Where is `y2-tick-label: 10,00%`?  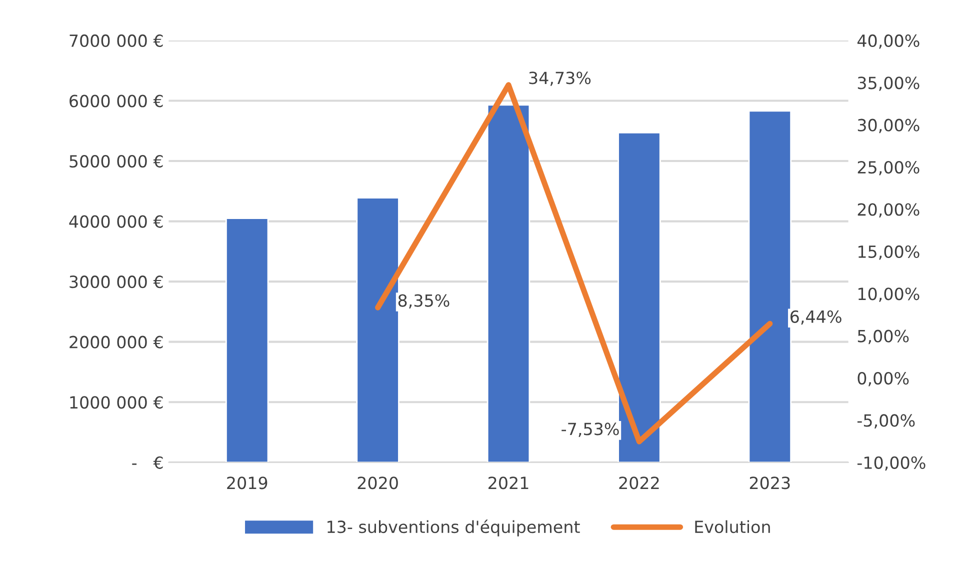 y2-tick-label: 10,00% is located at coordinates (889, 295).